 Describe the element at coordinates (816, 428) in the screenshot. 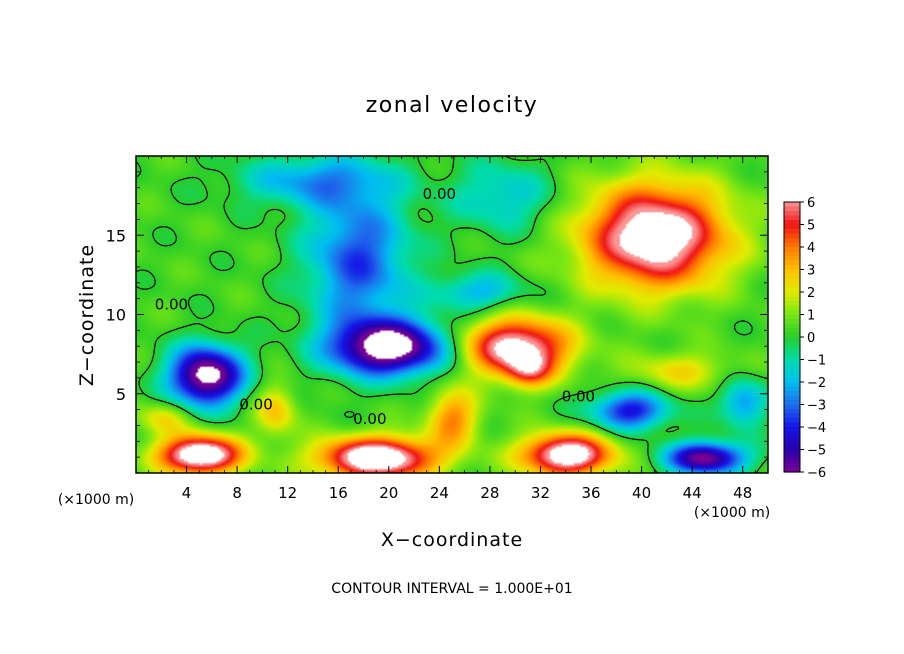

I see `colorbar-tick-label: −4` at that location.